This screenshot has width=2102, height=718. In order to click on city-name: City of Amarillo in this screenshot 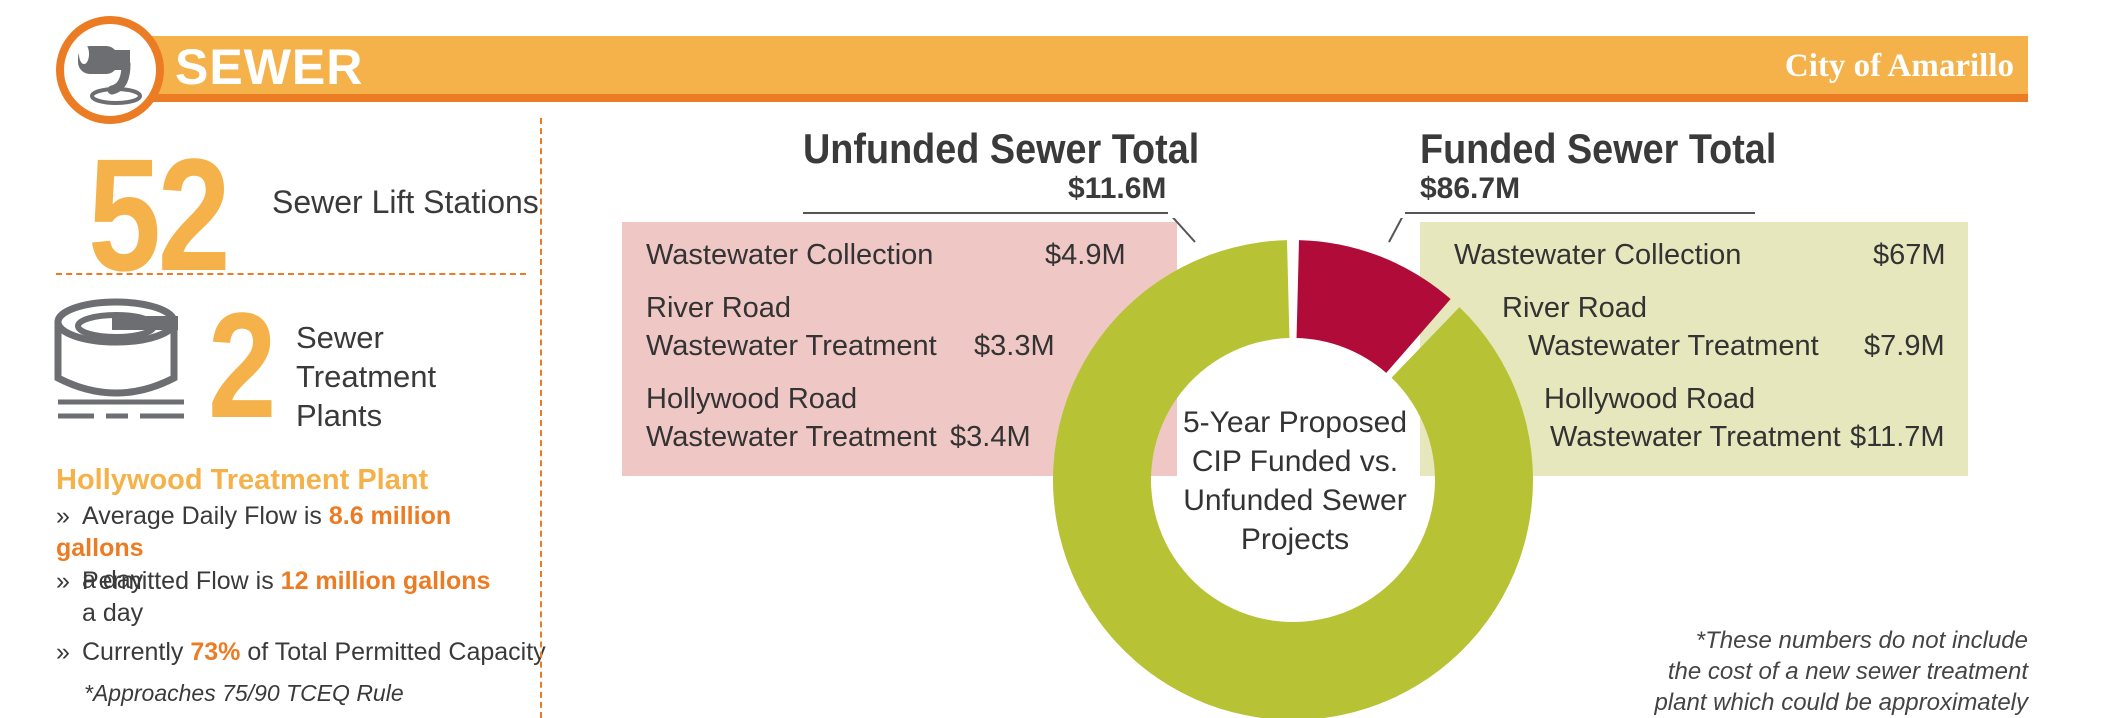, I will do `click(1899, 66)`.